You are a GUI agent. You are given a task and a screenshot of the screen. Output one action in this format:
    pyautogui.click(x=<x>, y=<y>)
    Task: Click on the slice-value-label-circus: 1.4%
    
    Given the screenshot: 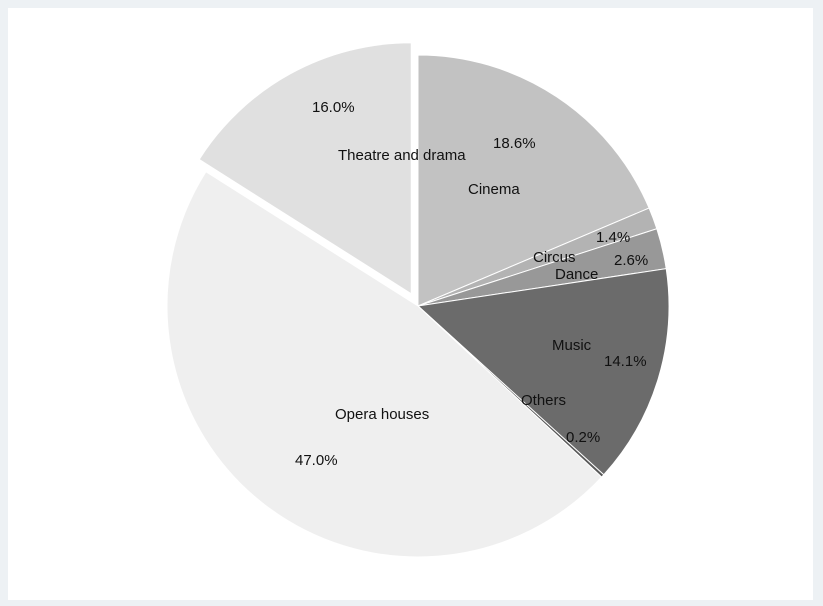 What is the action you would take?
    pyautogui.click(x=613, y=237)
    